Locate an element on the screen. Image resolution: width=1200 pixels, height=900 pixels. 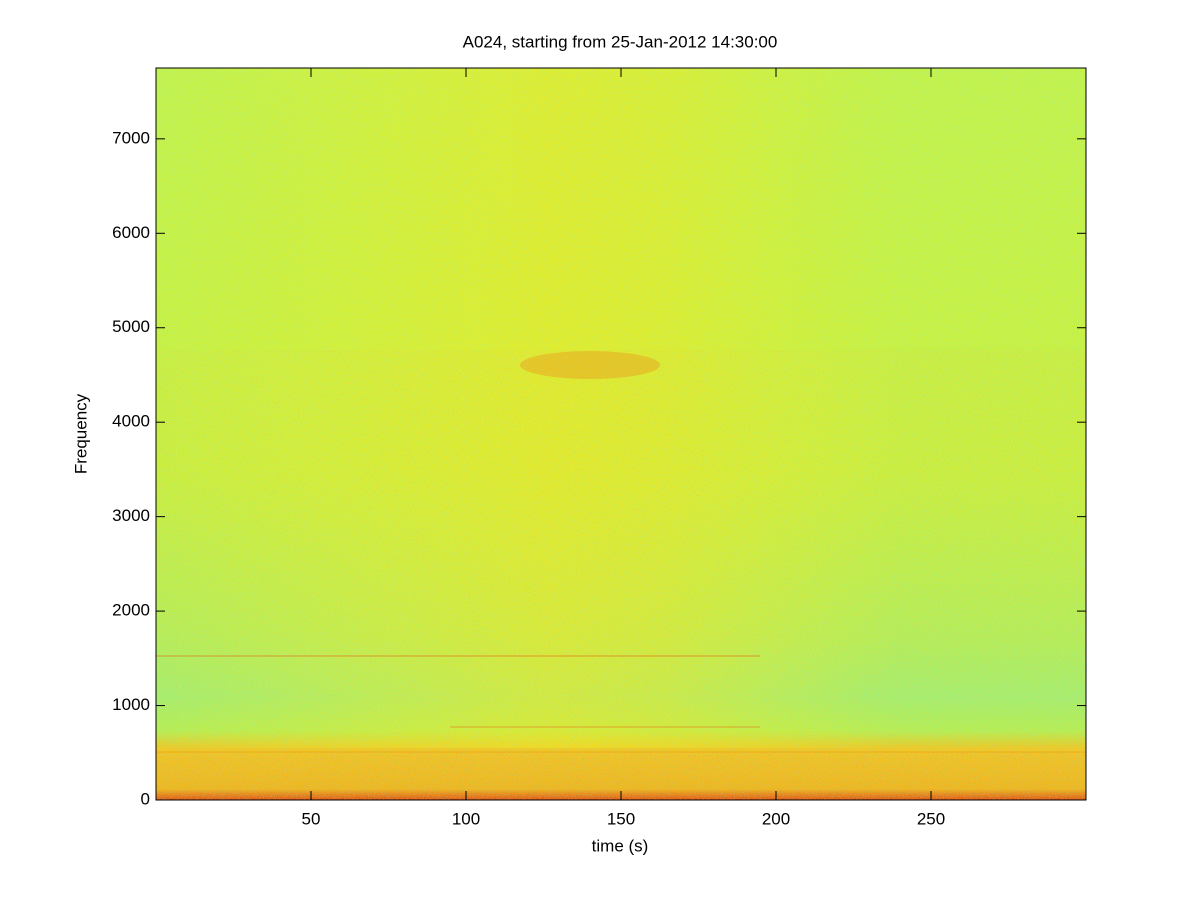
chart-title: A024, starting from 25-Jan-2012 14:30:00 is located at coordinates (620, 41).